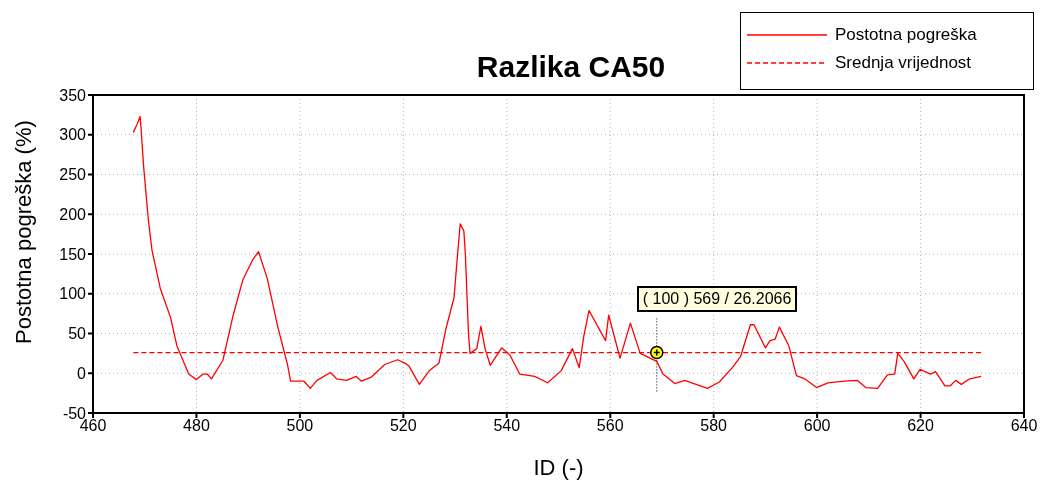  What do you see at coordinates (73, 254) in the screenshot?
I see `y-tick-label: 150` at bounding box center [73, 254].